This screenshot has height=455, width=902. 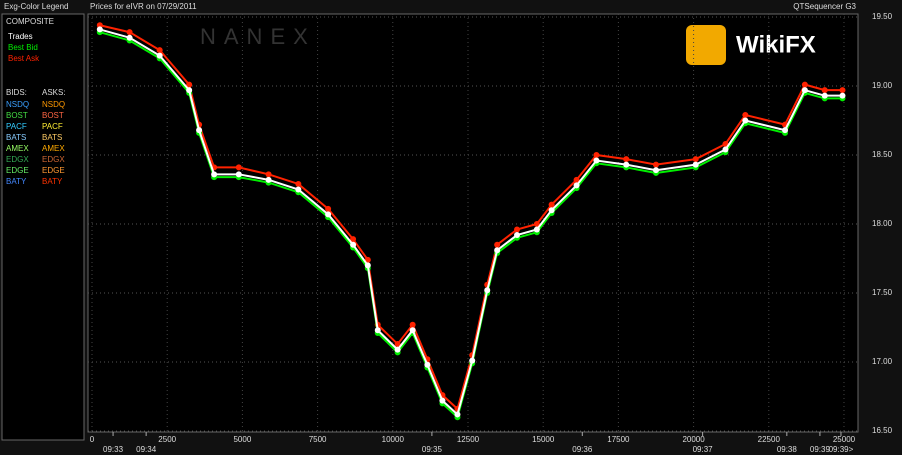 What do you see at coordinates (92, 439) in the screenshot?
I see `x-tick-label: 0` at bounding box center [92, 439].